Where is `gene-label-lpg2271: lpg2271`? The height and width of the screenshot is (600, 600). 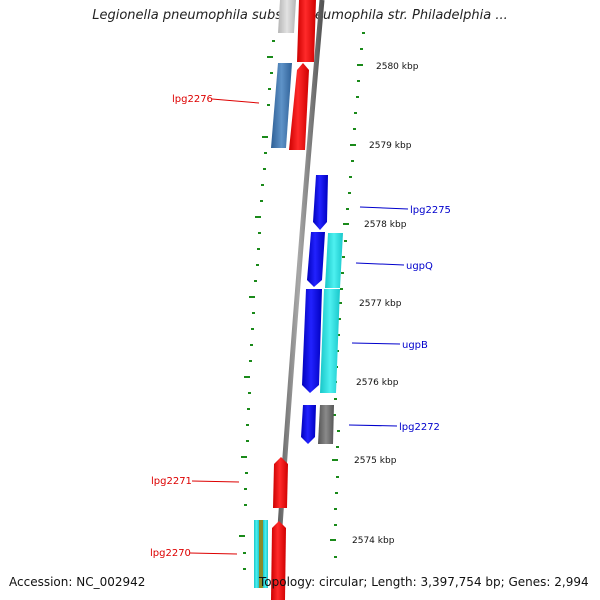 gene-label-lpg2271: lpg2271 is located at coordinates (171, 481).